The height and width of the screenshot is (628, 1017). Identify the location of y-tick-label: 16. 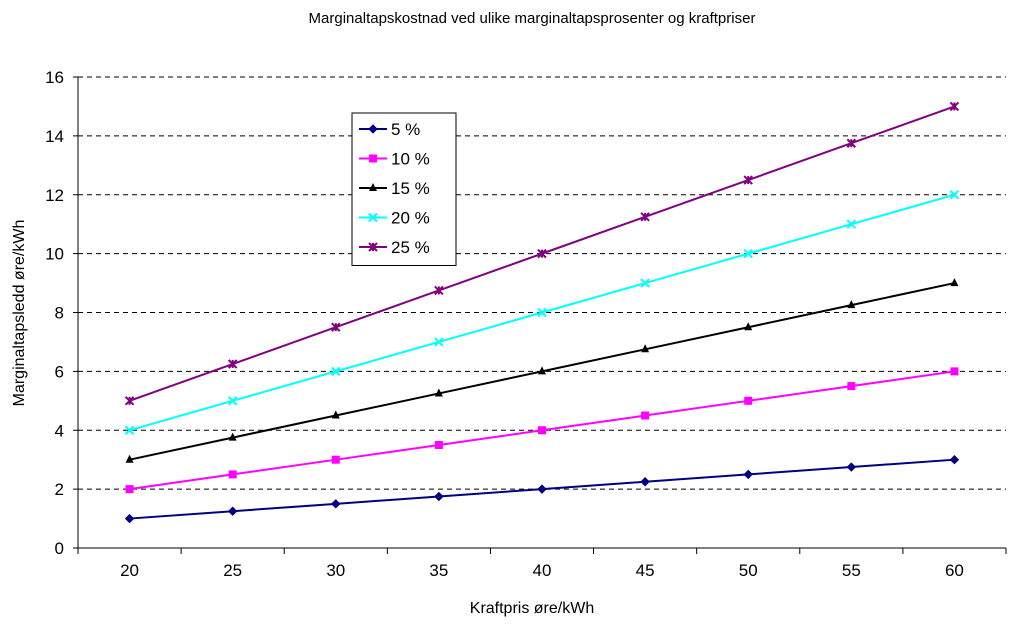
(54, 77).